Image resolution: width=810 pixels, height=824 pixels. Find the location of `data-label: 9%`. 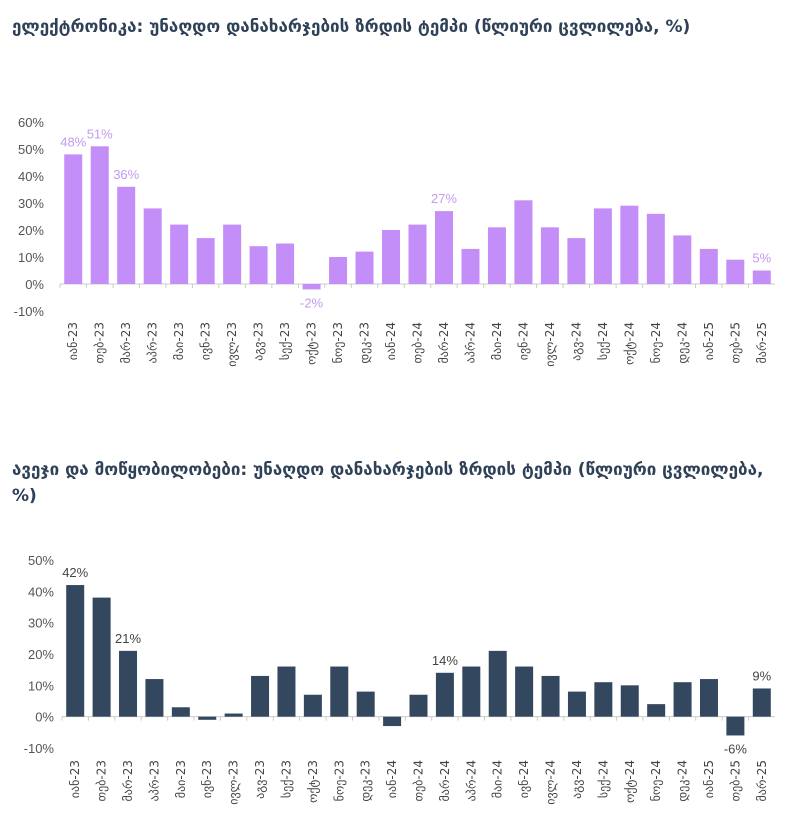

data-label: 9% is located at coordinates (761, 675).